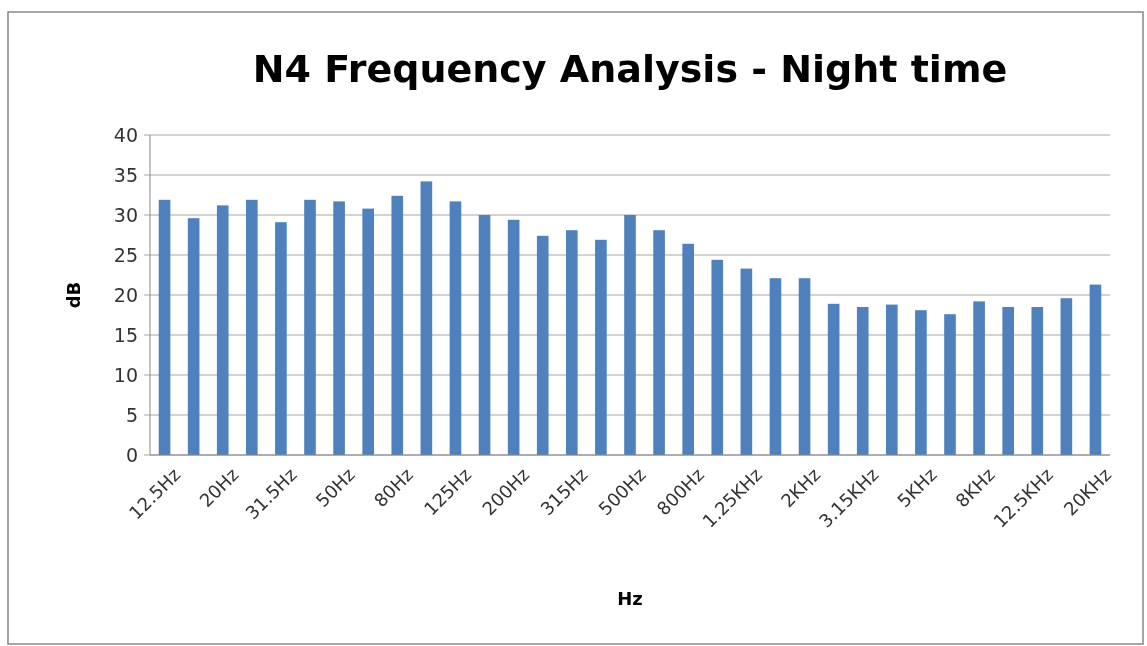 This screenshot has width=1147, height=646. I want to click on y-tick-label: 20, so click(125, 294).